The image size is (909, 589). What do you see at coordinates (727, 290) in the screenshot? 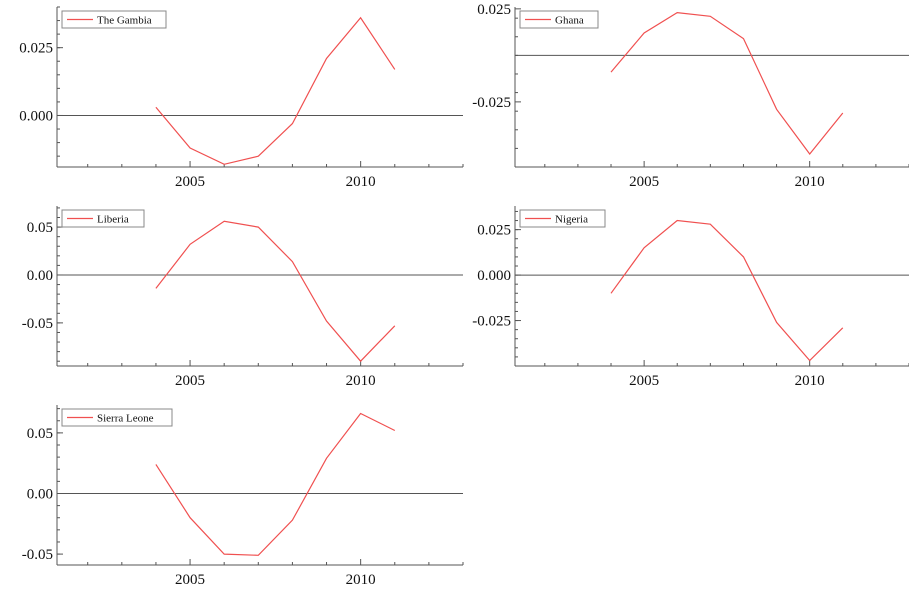
I see `series-line-nigeria` at bounding box center [727, 290].